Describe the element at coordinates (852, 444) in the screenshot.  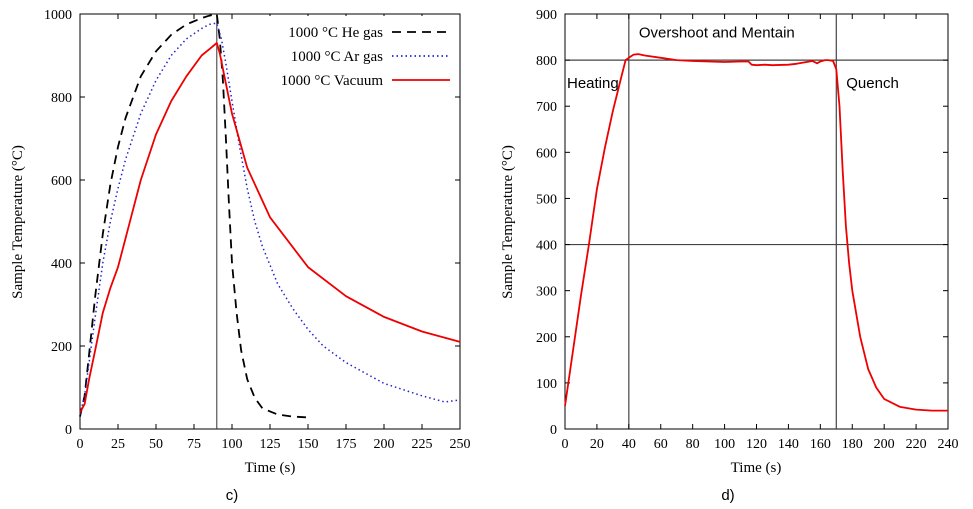
I see `x-tick-label: 180` at that location.